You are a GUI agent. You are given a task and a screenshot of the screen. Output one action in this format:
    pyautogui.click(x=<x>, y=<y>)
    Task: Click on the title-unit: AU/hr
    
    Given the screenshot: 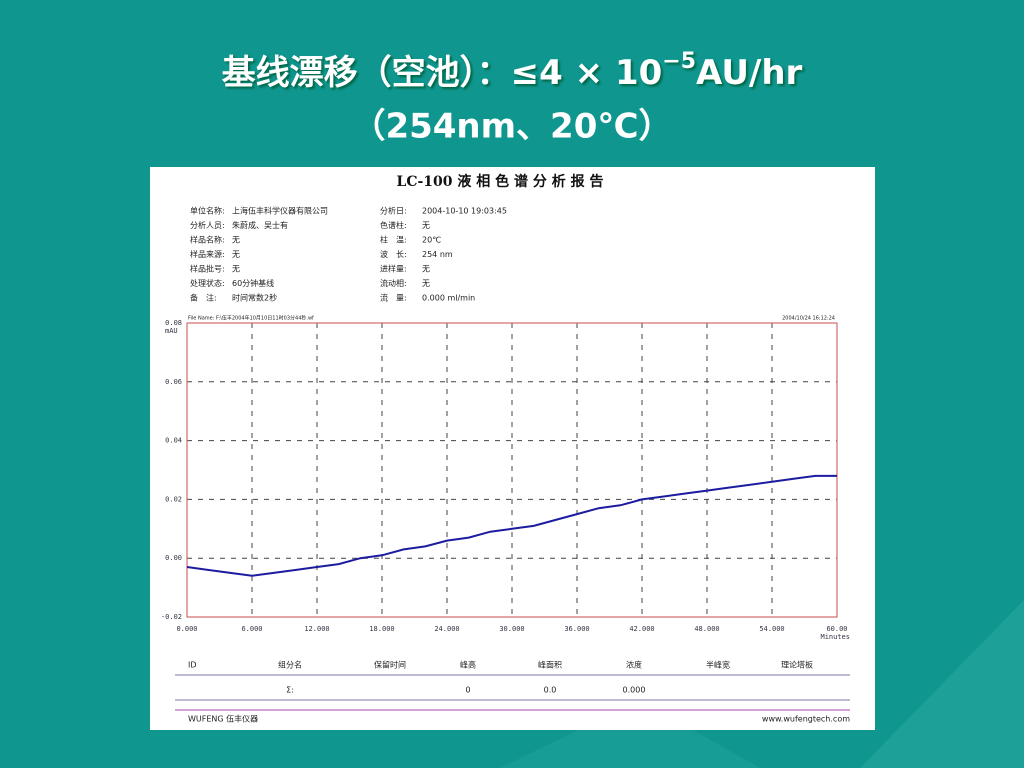 What is the action you would take?
    pyautogui.click(x=749, y=73)
    